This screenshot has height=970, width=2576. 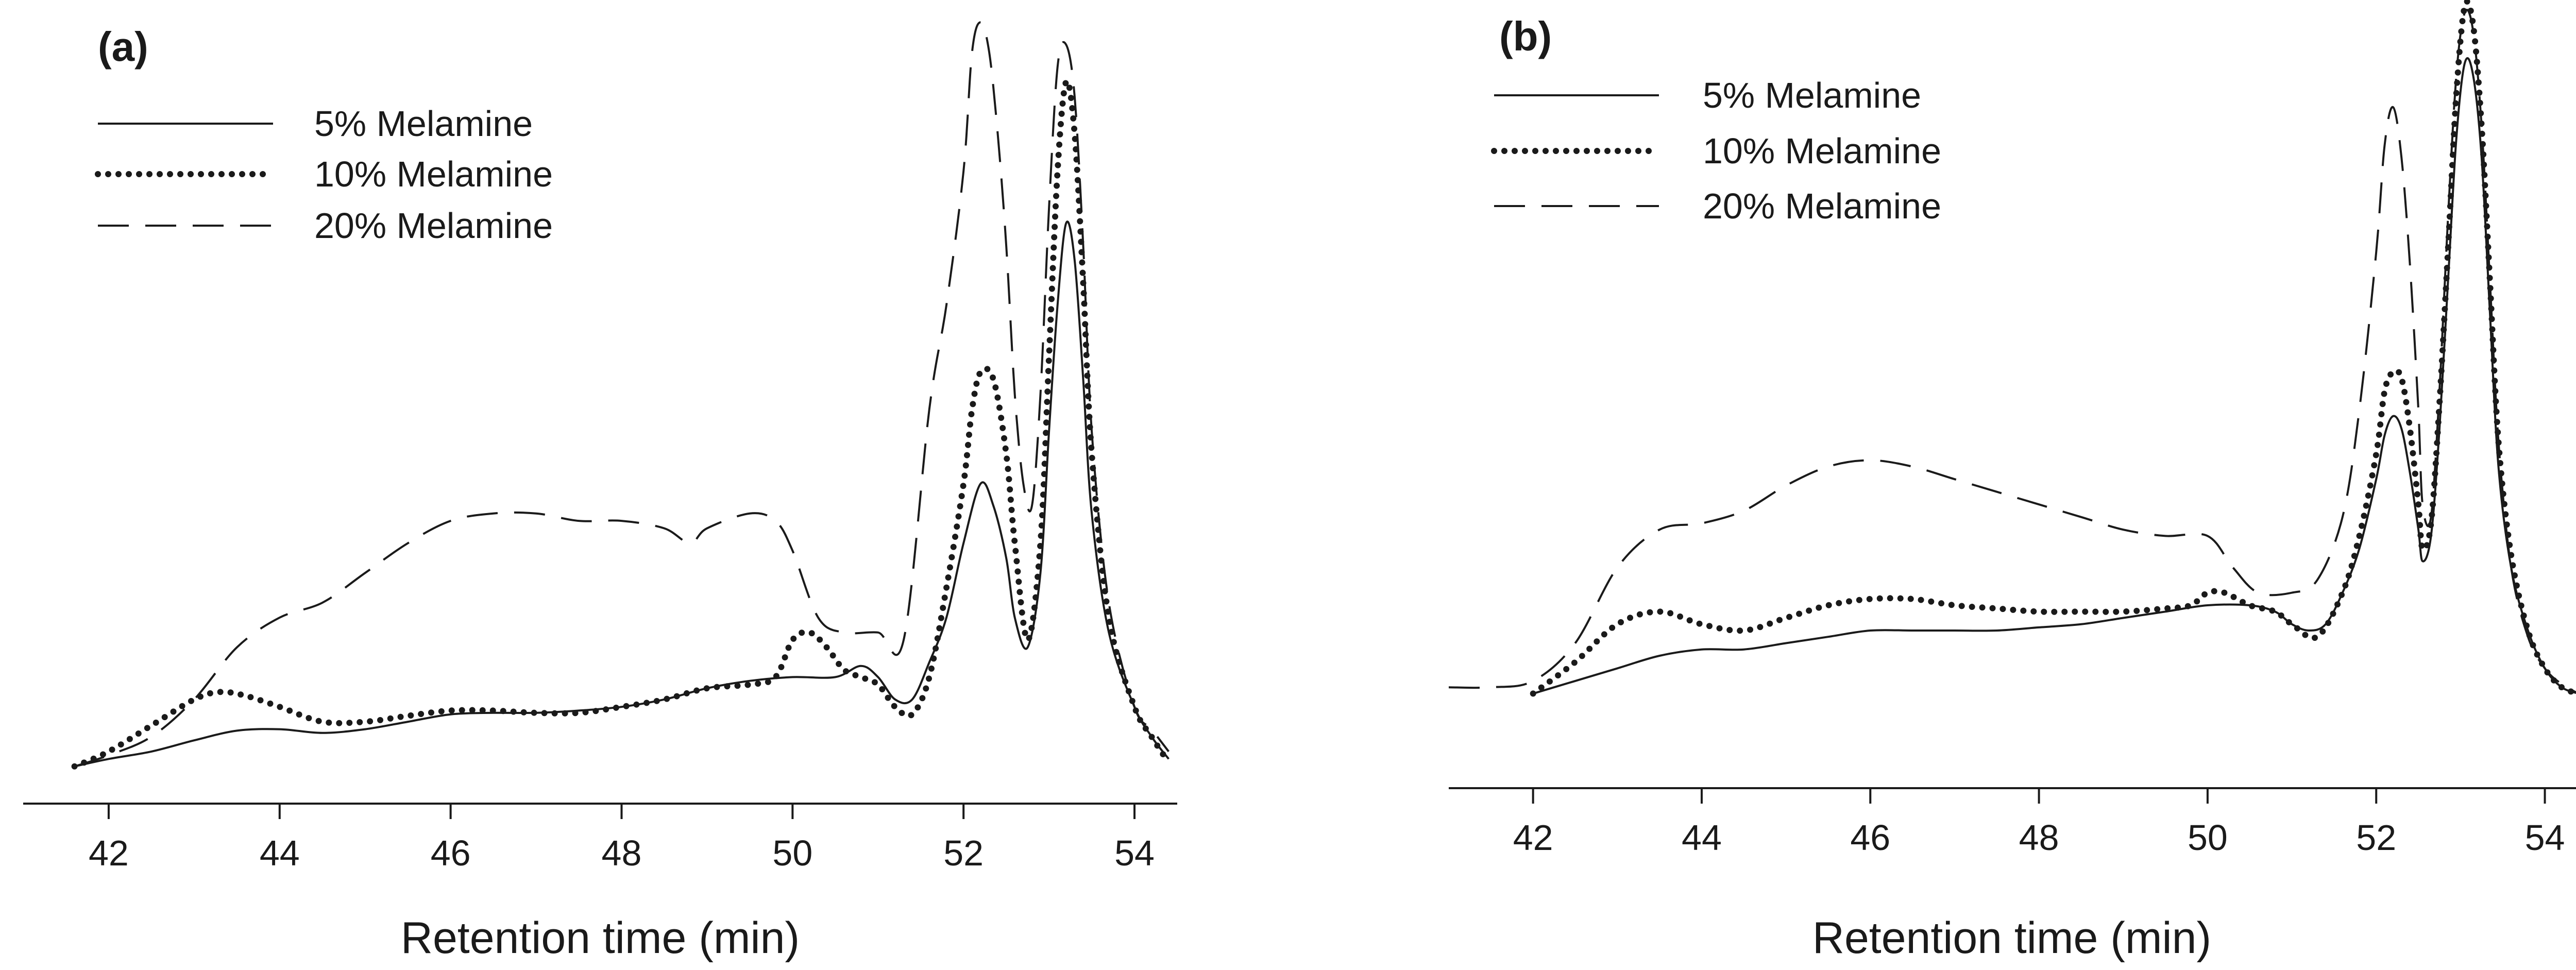 I want to click on x-axis-title-b: Retention time (min), so click(x=2011, y=938).